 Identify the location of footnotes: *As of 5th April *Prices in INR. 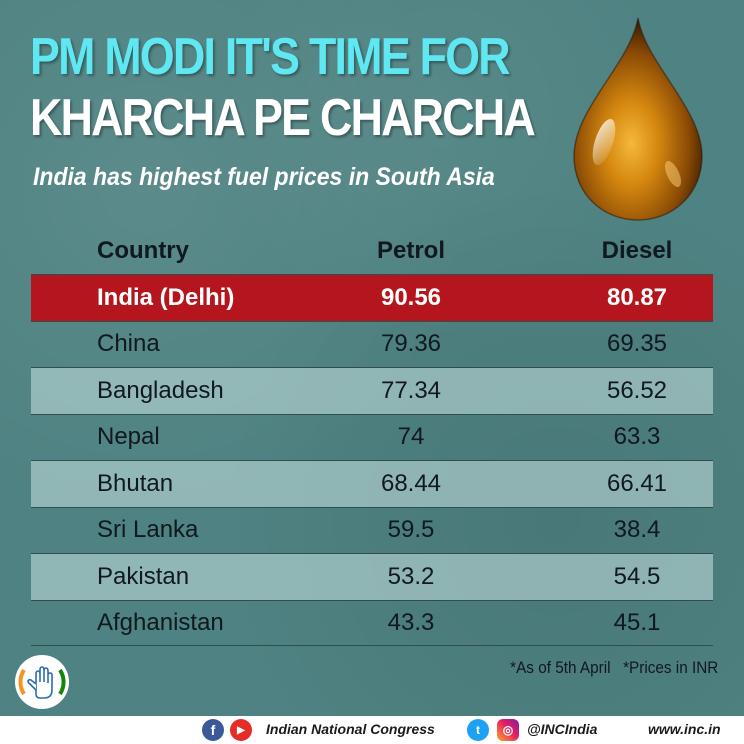
(607, 668).